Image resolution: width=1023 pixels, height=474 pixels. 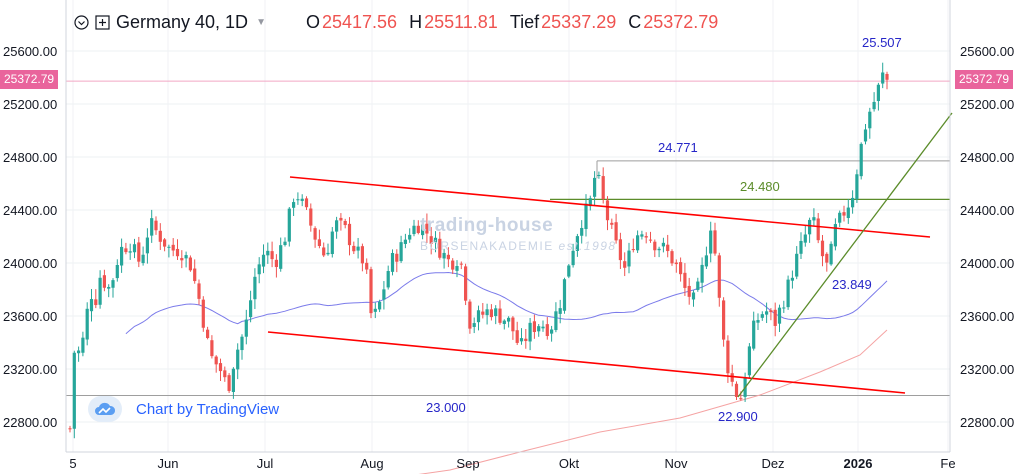 I want to click on channel-upper-line, so click(x=610, y=207).